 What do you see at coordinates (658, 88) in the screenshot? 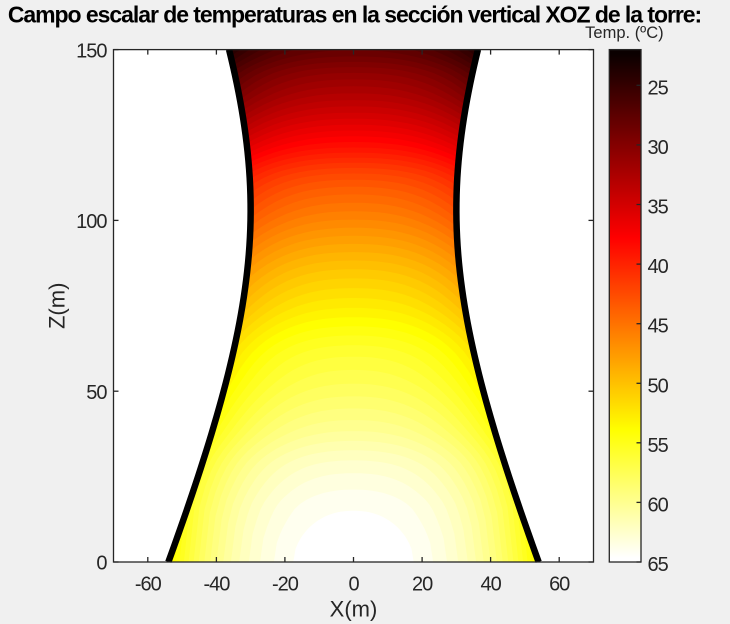
I see `svg-text: 25` at bounding box center [658, 88].